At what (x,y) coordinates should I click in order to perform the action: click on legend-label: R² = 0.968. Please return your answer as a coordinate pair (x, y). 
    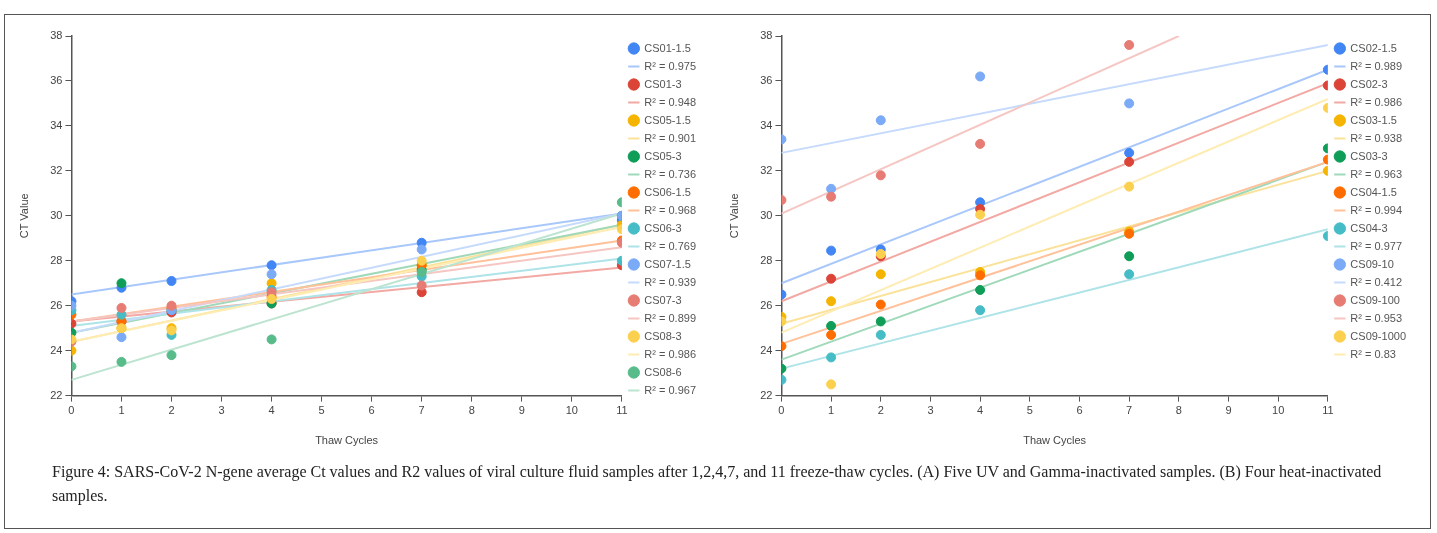
    Looking at the image, I should click on (670, 209).